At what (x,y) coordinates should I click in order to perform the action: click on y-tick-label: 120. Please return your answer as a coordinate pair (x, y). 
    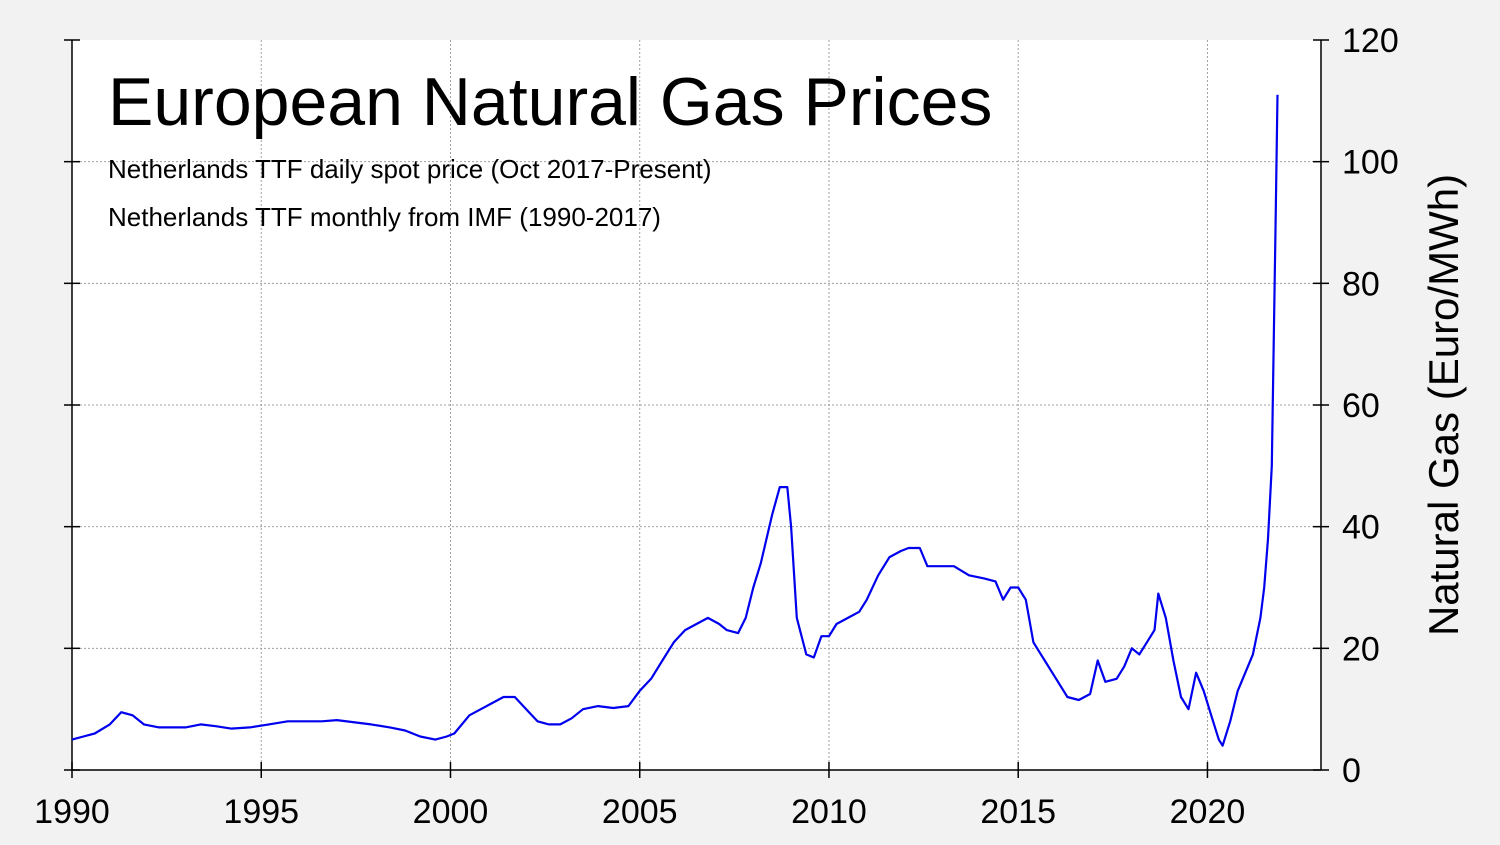
    Looking at the image, I should click on (1370, 41).